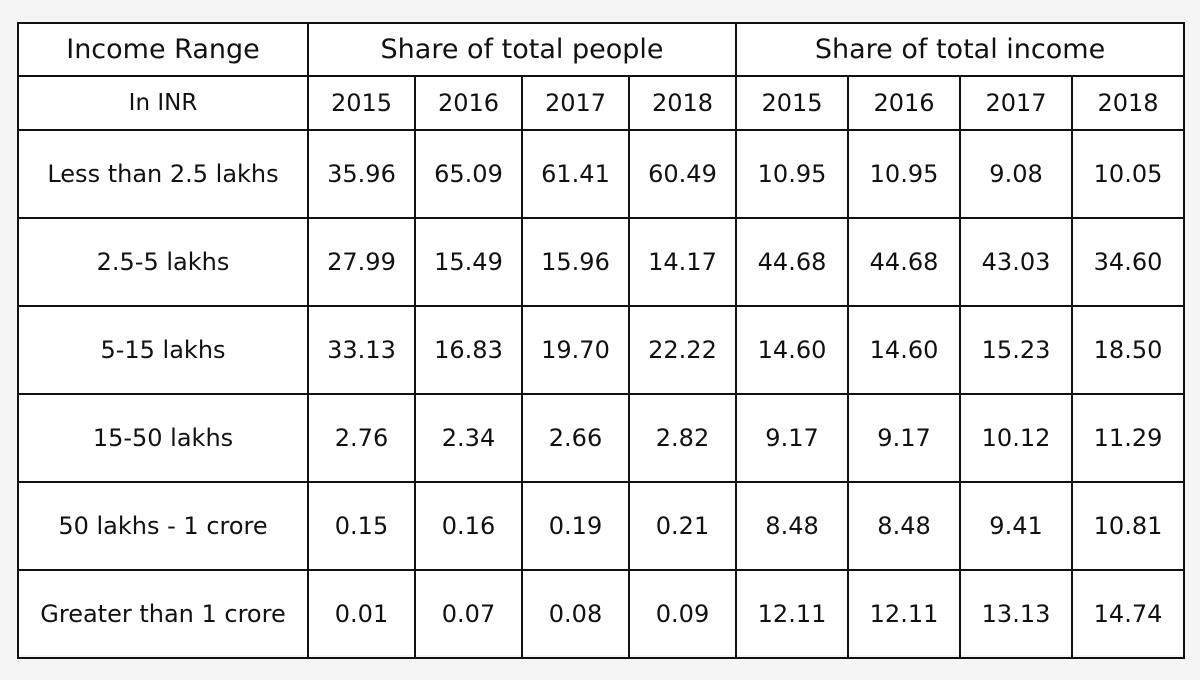  What do you see at coordinates (1016, 614) in the screenshot?
I see `income-share-cell: 13.13` at bounding box center [1016, 614].